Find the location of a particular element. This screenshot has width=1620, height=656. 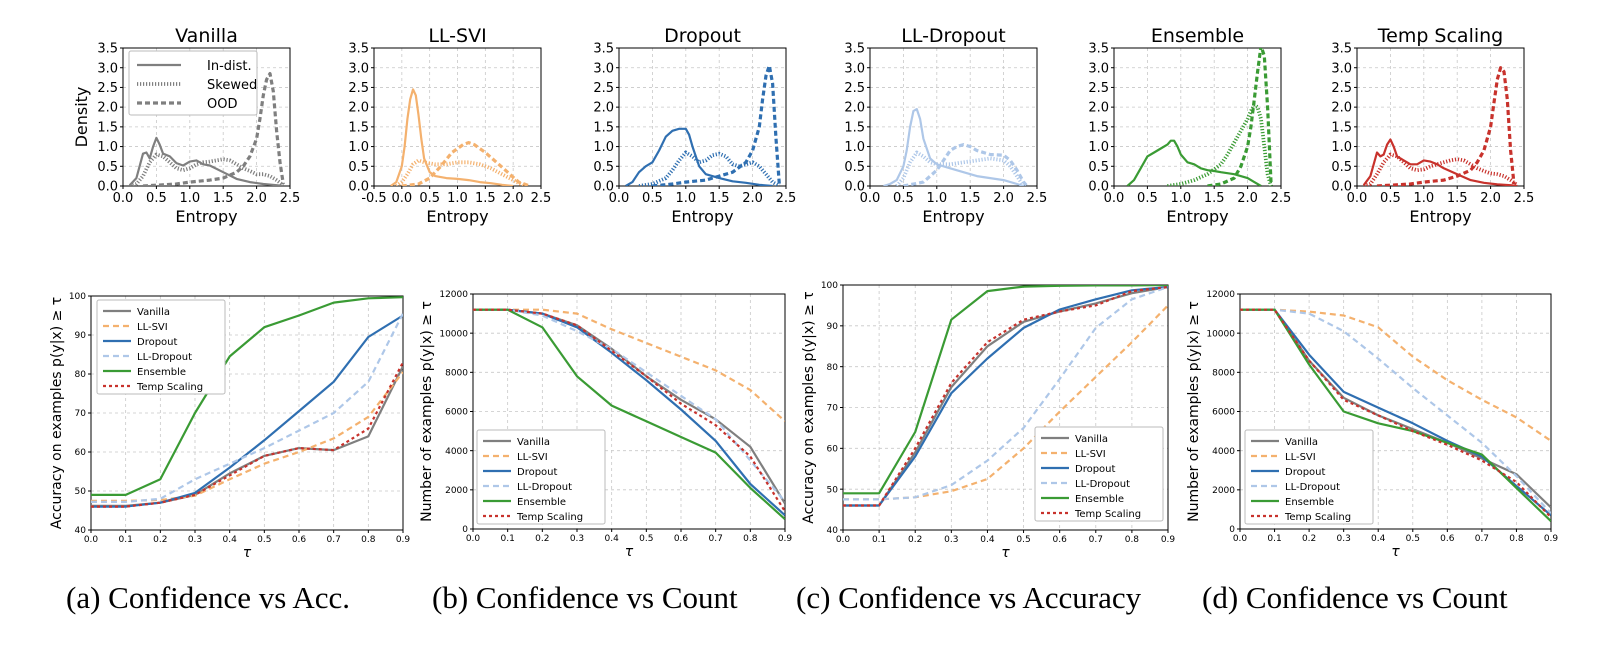

y-tick-label: 10000 is located at coordinates (1220, 334).